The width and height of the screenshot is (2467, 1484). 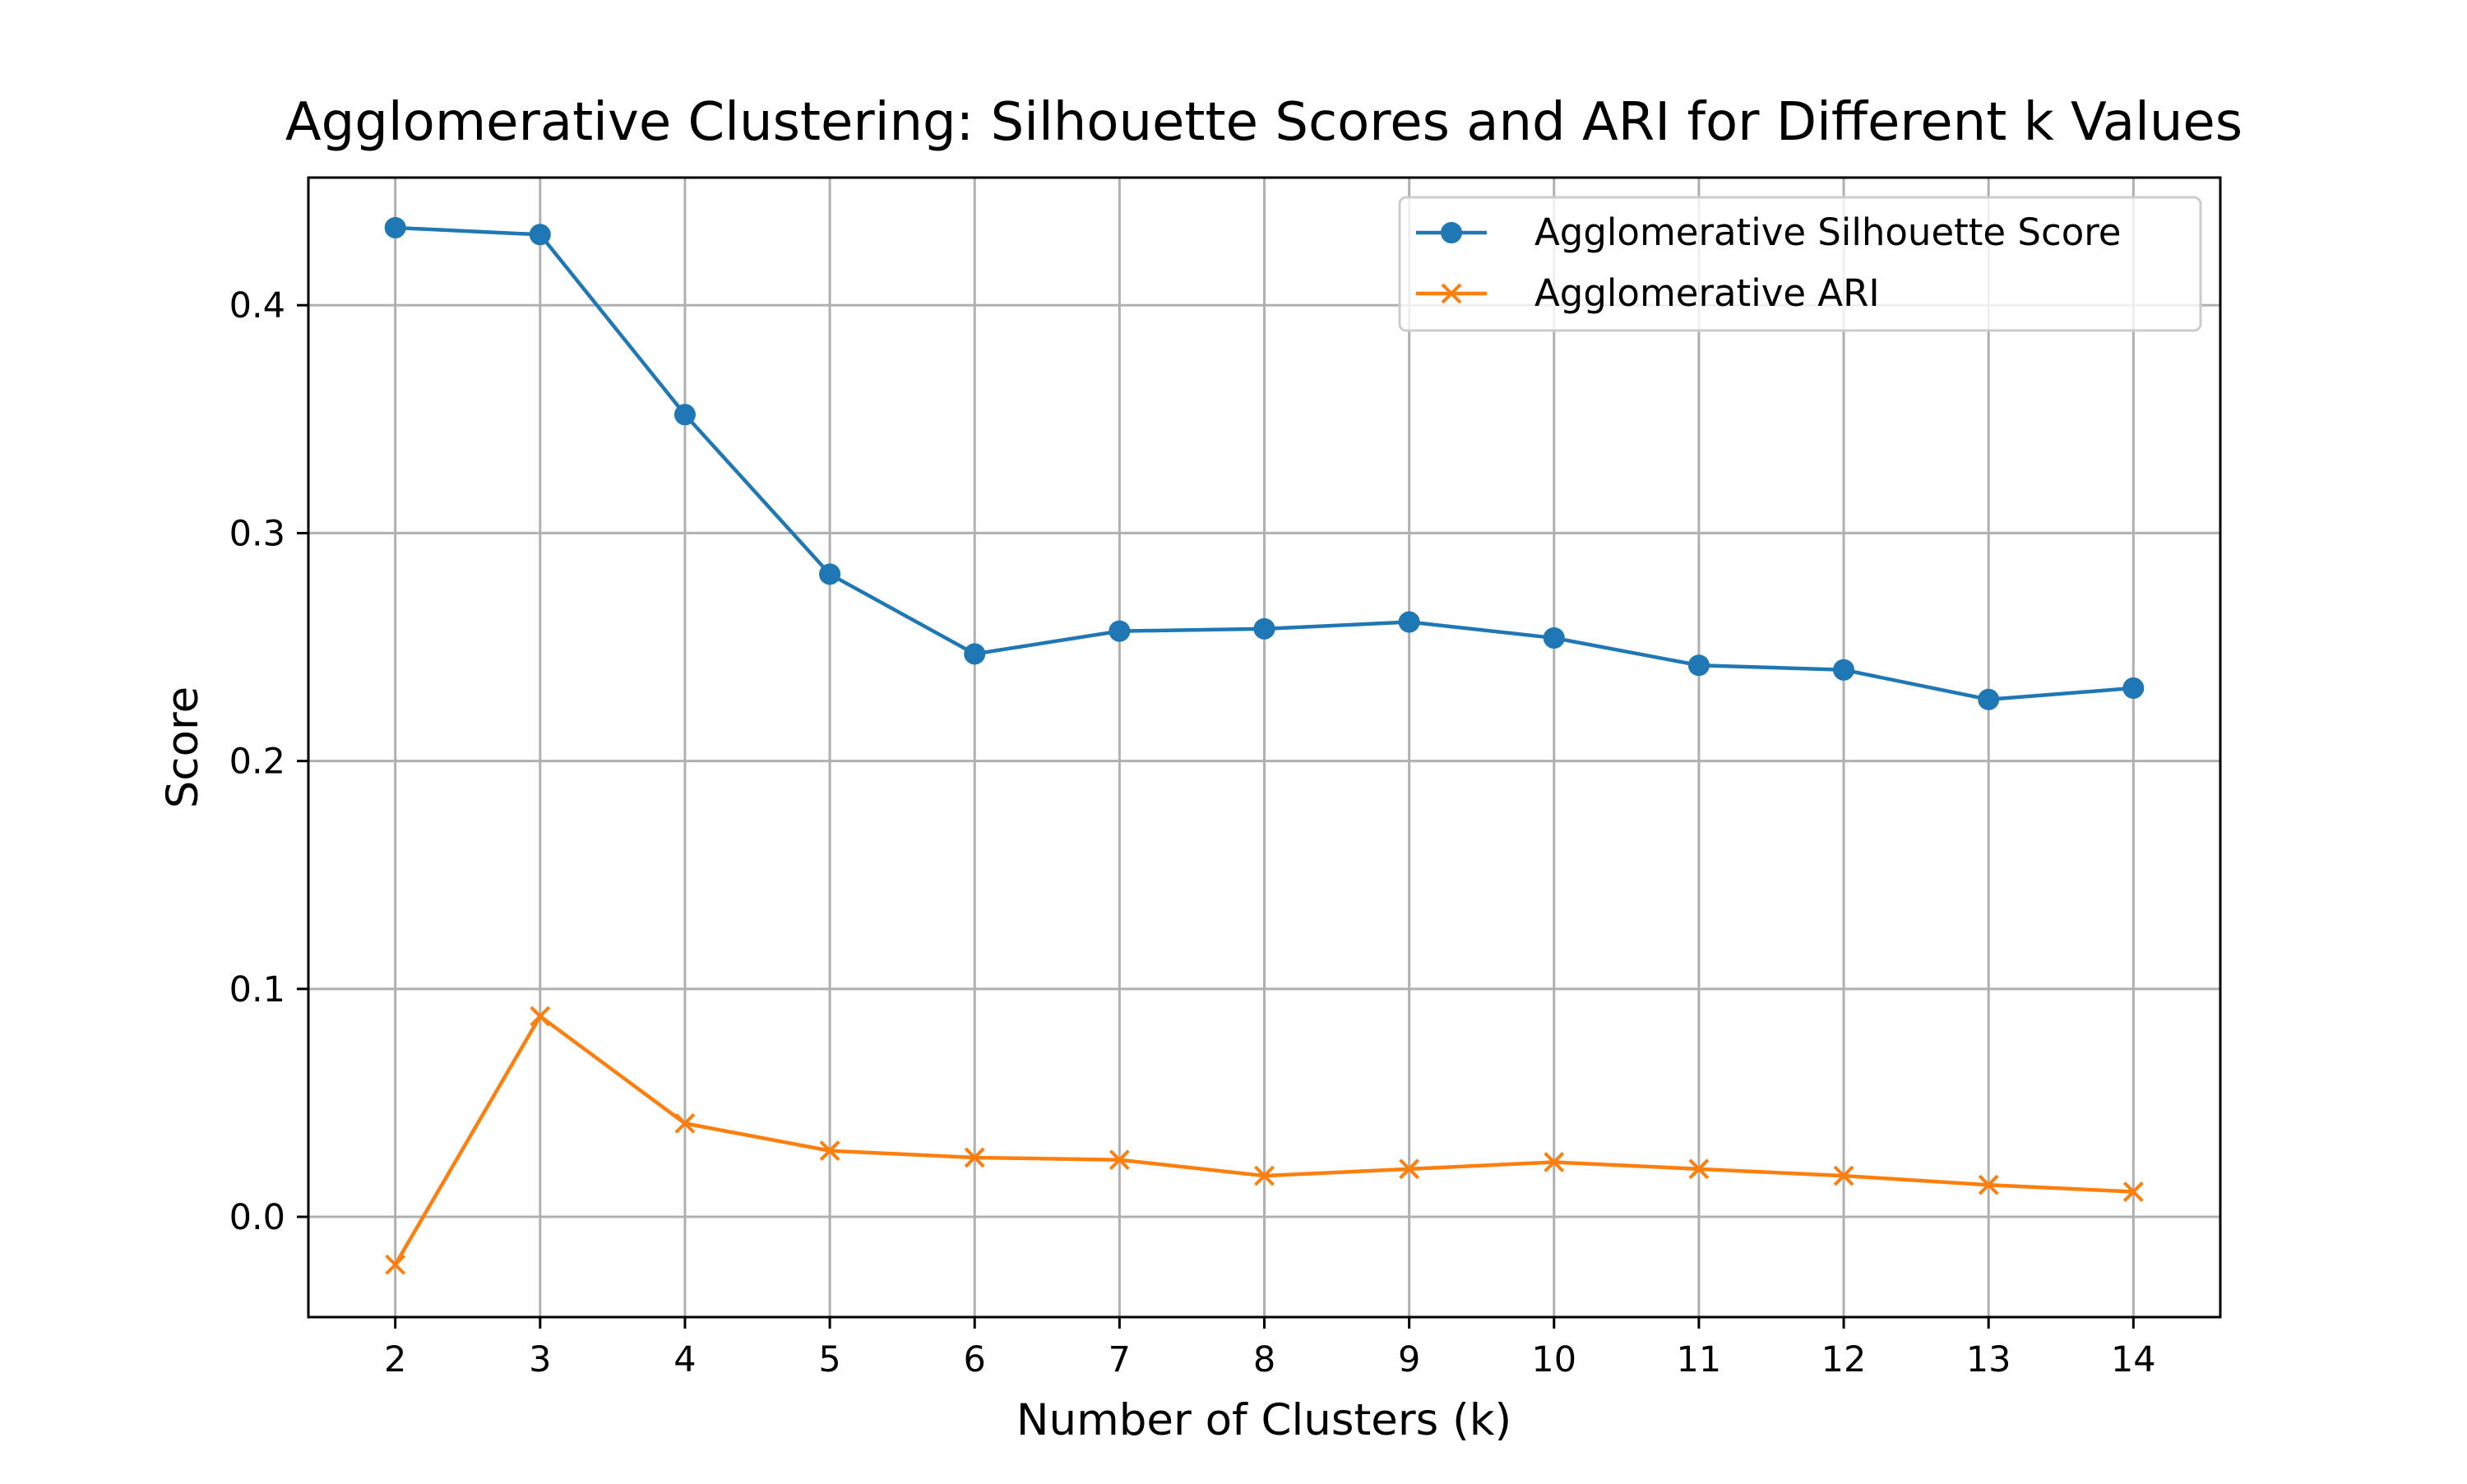 I want to click on y-axis-label: Score, so click(x=183, y=747).